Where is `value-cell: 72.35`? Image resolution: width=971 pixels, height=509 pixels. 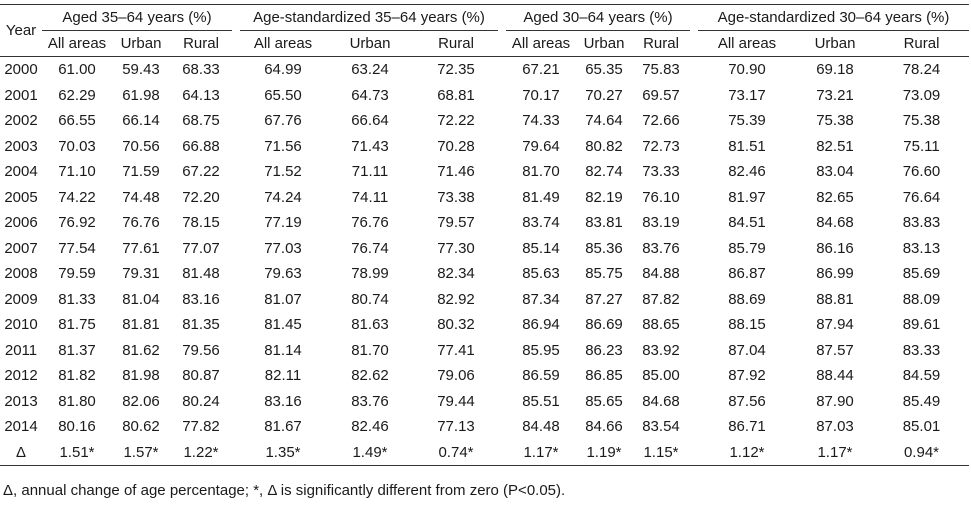 value-cell: 72.35 is located at coordinates (456, 70).